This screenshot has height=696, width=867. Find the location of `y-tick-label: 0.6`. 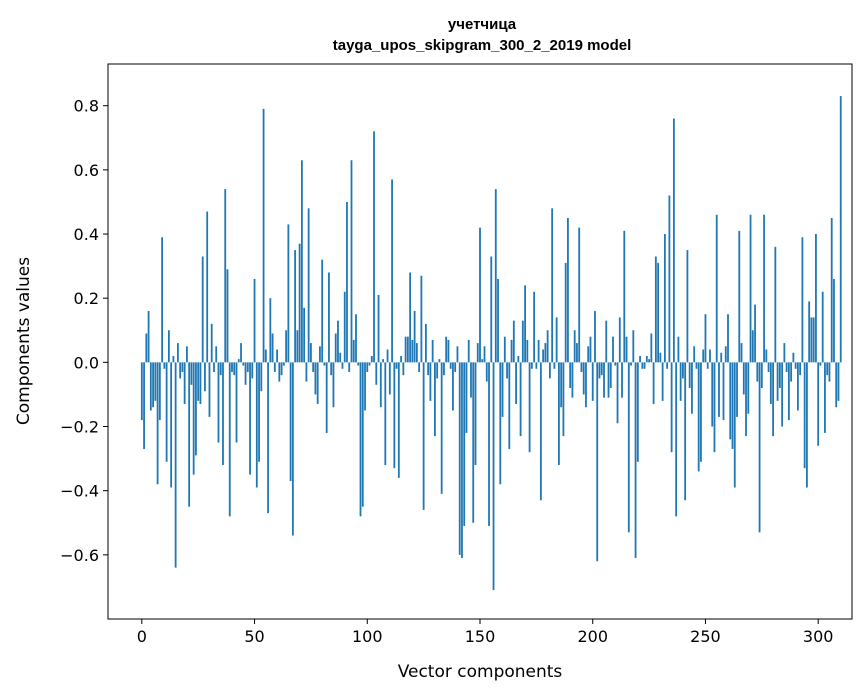

y-tick-label: 0.6 is located at coordinates (86, 170).